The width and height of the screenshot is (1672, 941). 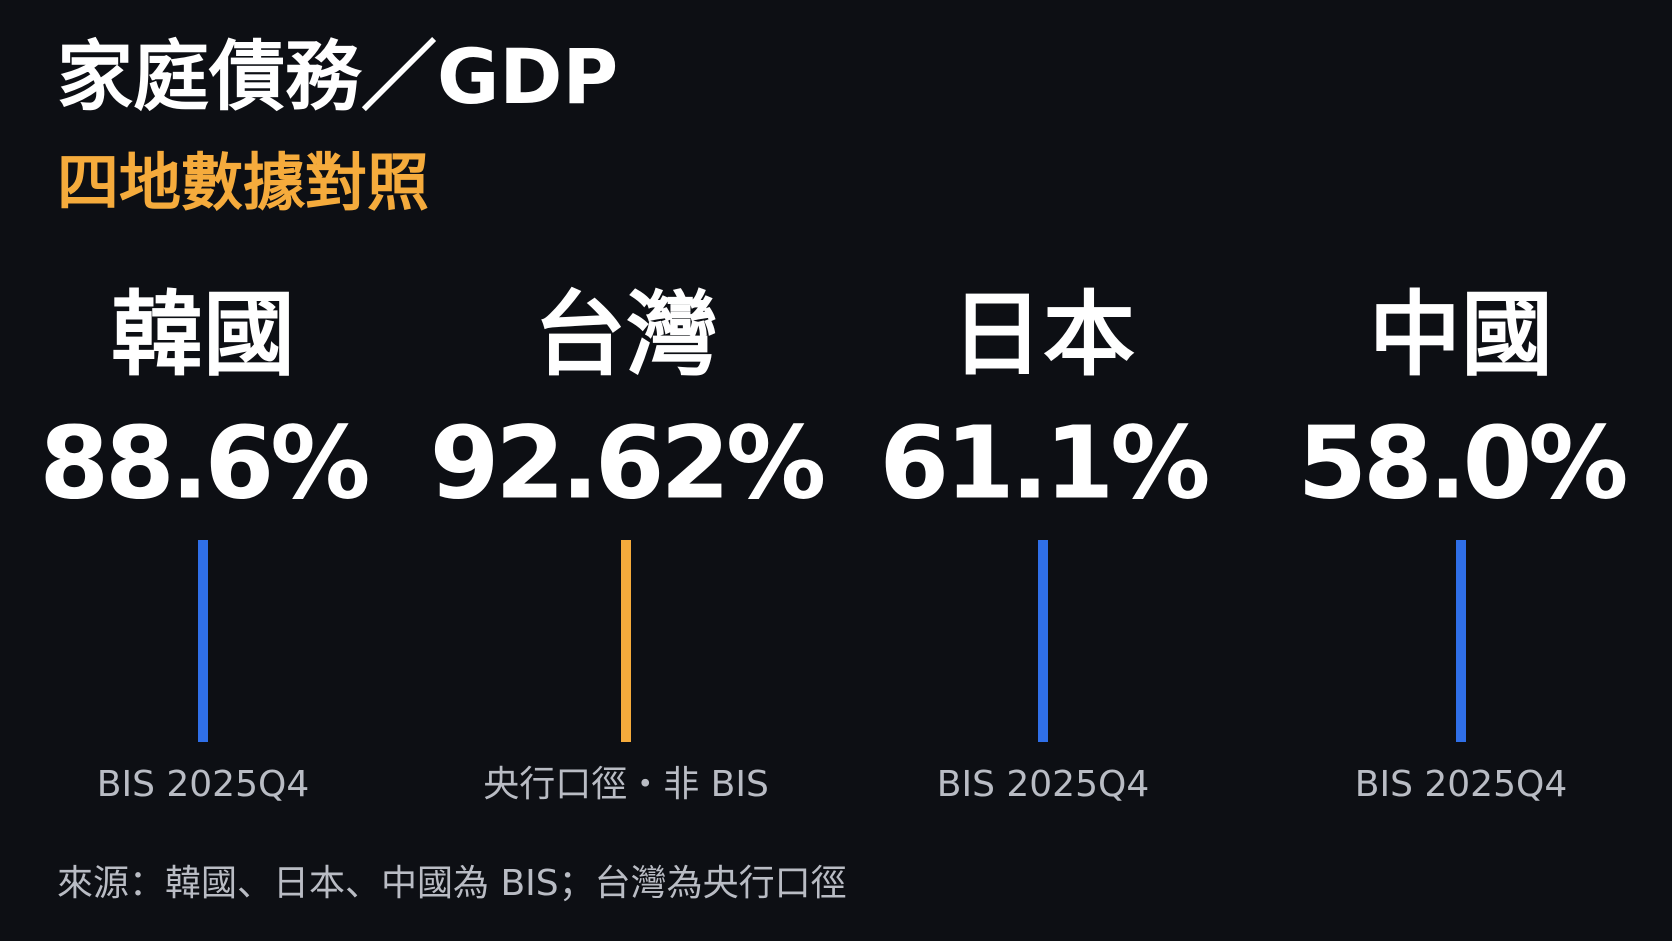 What do you see at coordinates (1461, 334) in the screenshot?
I see `region-name: 中國` at bounding box center [1461, 334].